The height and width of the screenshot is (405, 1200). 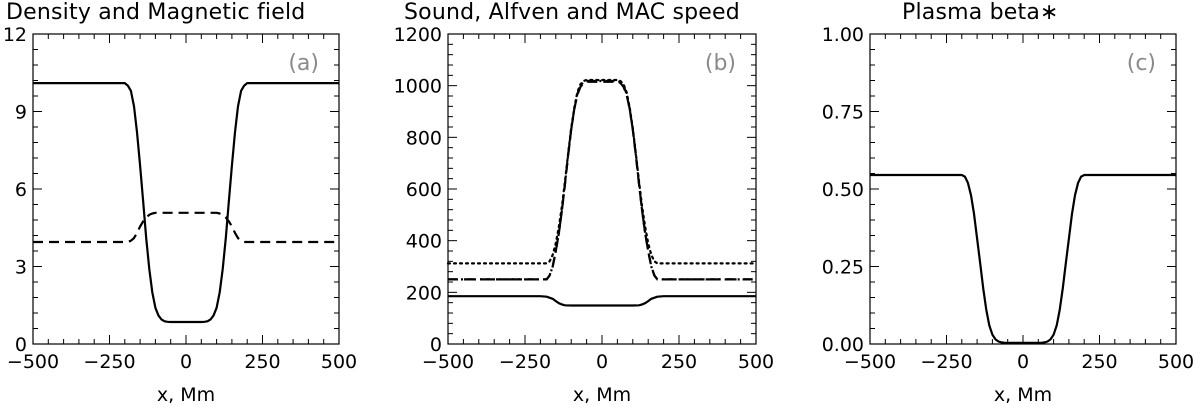 I want to click on panel-b-y-tick-label: 600, so click(x=424, y=190).